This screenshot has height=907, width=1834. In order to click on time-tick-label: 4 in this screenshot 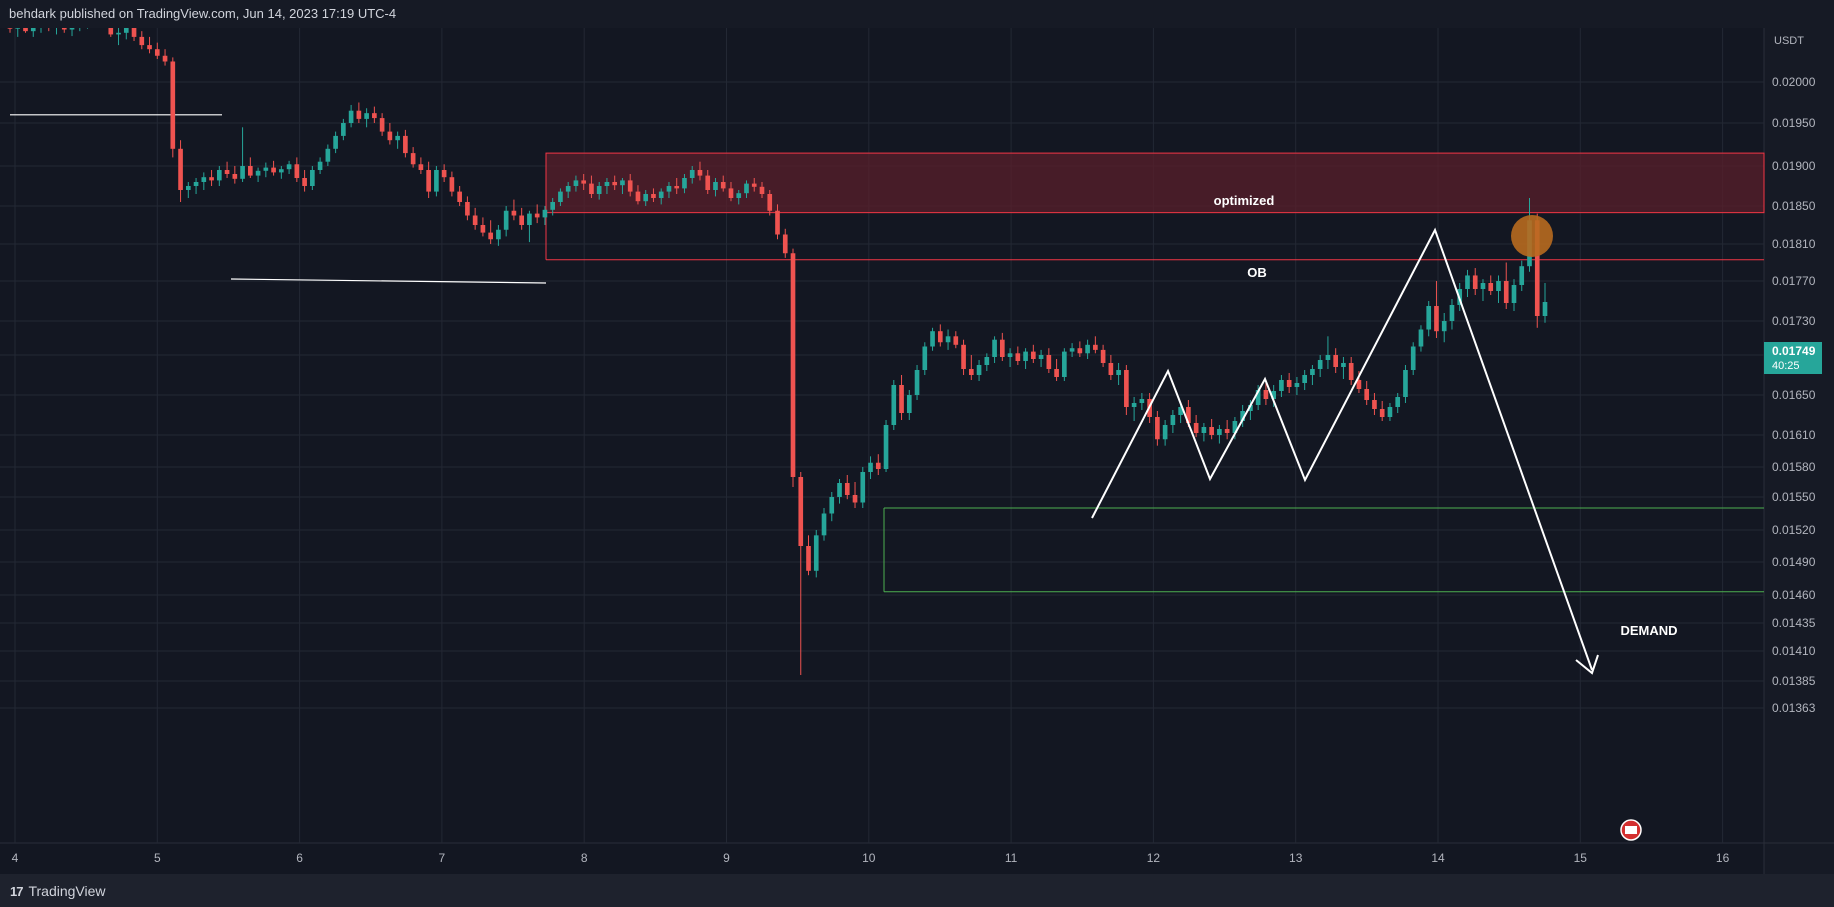, I will do `click(15, 858)`.